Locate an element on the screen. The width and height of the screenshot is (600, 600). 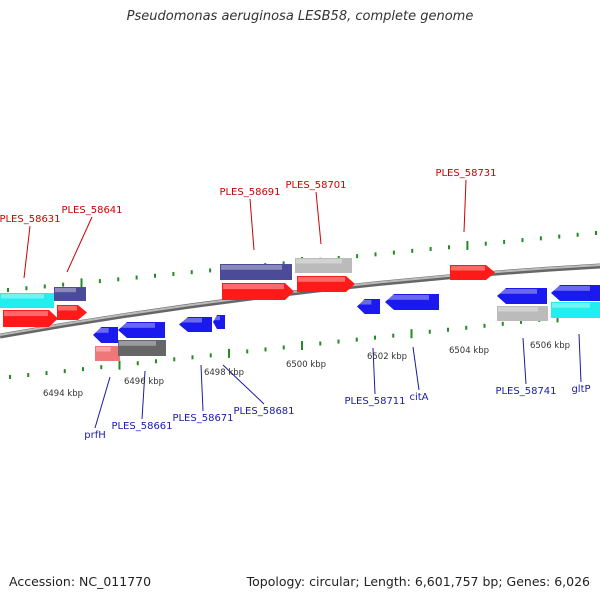
gene-label: PLES_58711 is located at coordinates (374, 401).